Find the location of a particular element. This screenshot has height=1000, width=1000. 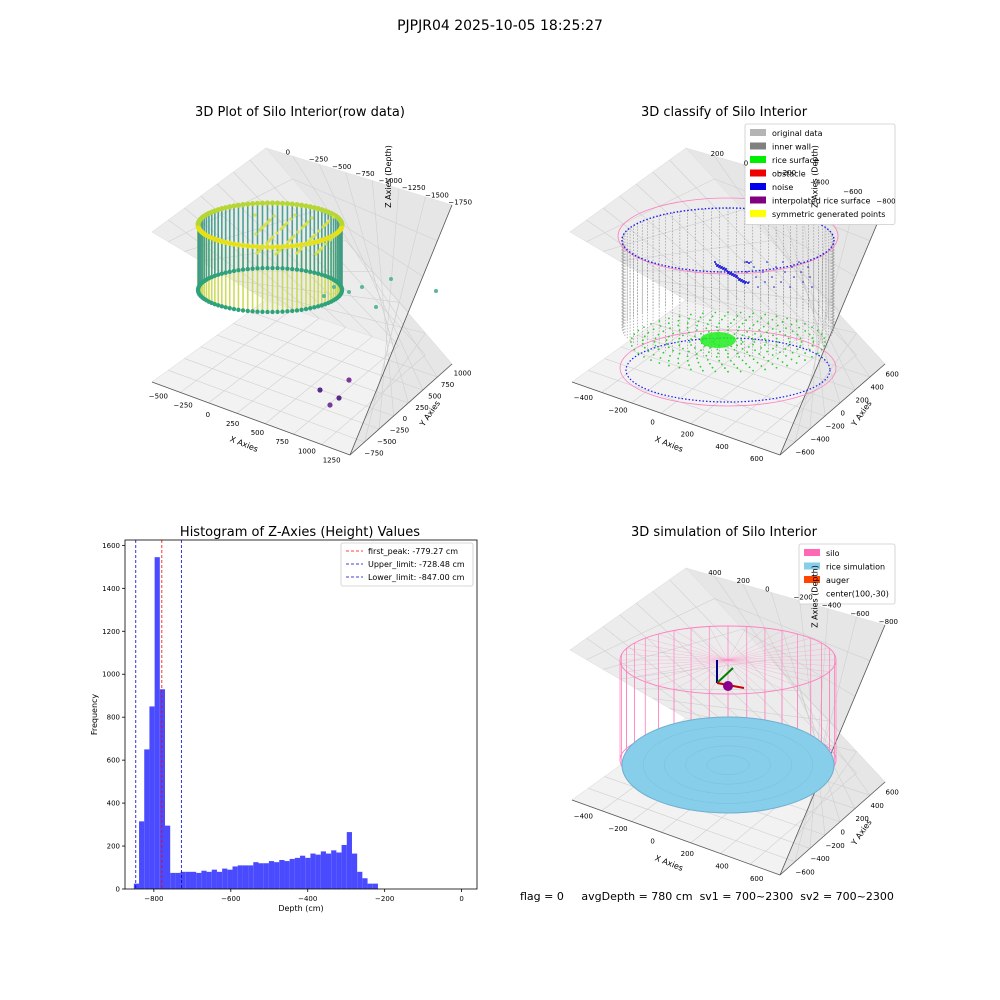

sim-y-tick: 0 is located at coordinates (843, 833).